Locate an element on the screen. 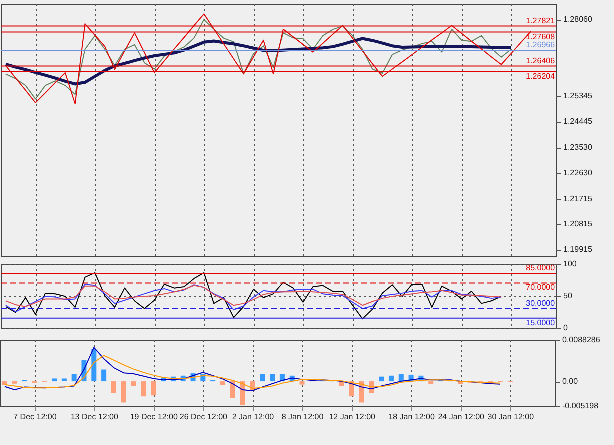  x-tick-label: 7 Dec 12:00 is located at coordinates (36, 417).